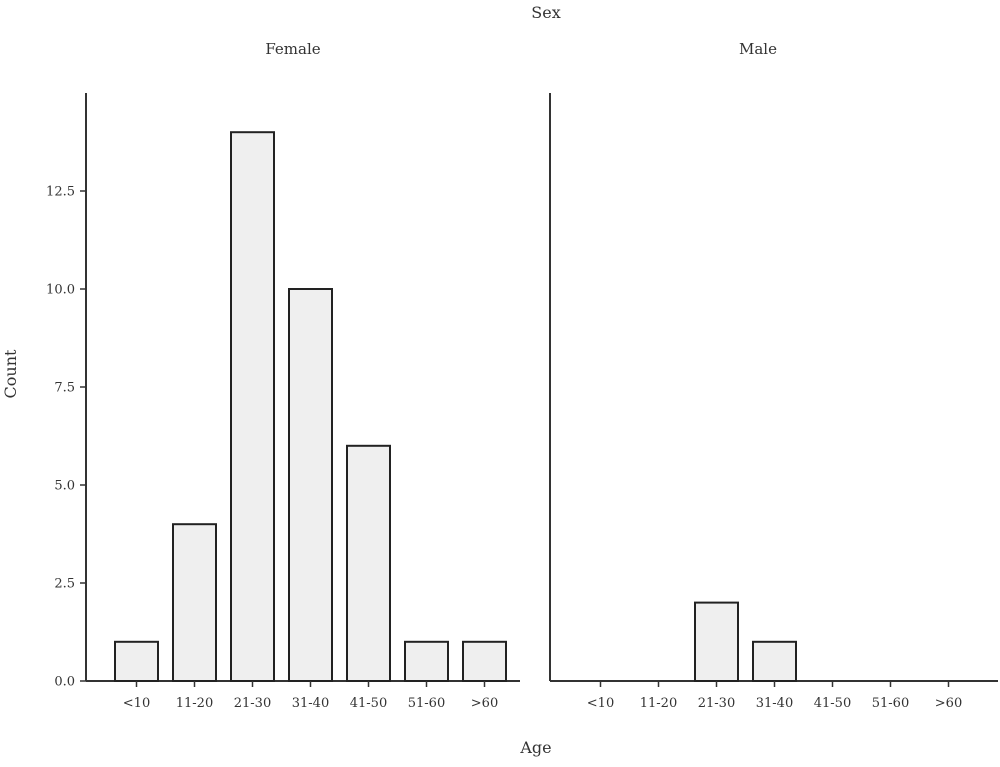 The image size is (1000, 767). Describe the element at coordinates (535, 747) in the screenshot. I see `x-axis-title: Age` at that location.